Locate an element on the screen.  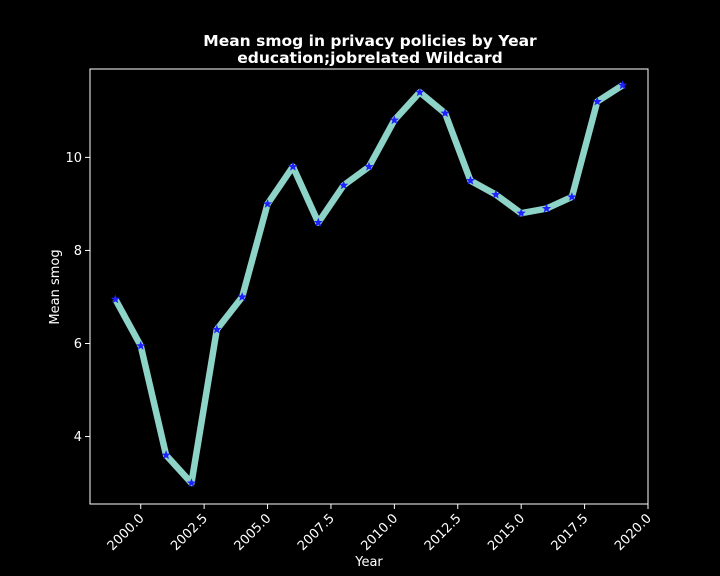
x-tick-label: 2002.5 is located at coordinates (189, 532).